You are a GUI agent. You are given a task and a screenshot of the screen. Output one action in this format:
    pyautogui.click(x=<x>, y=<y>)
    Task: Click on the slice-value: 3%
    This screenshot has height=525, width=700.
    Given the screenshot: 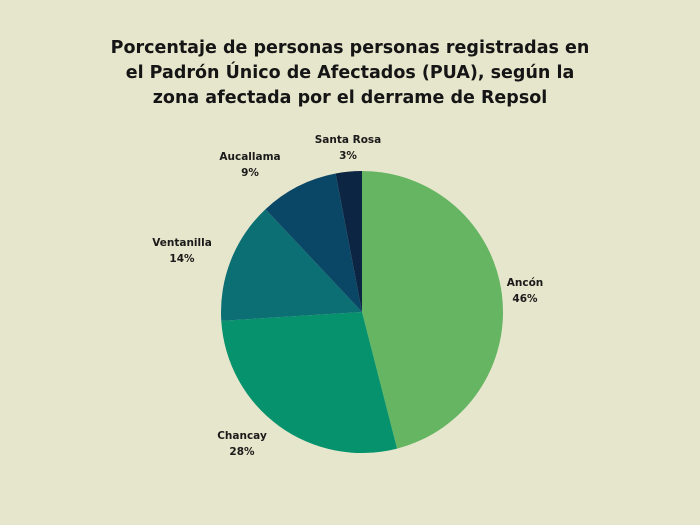 What is the action you would take?
    pyautogui.click(x=348, y=156)
    